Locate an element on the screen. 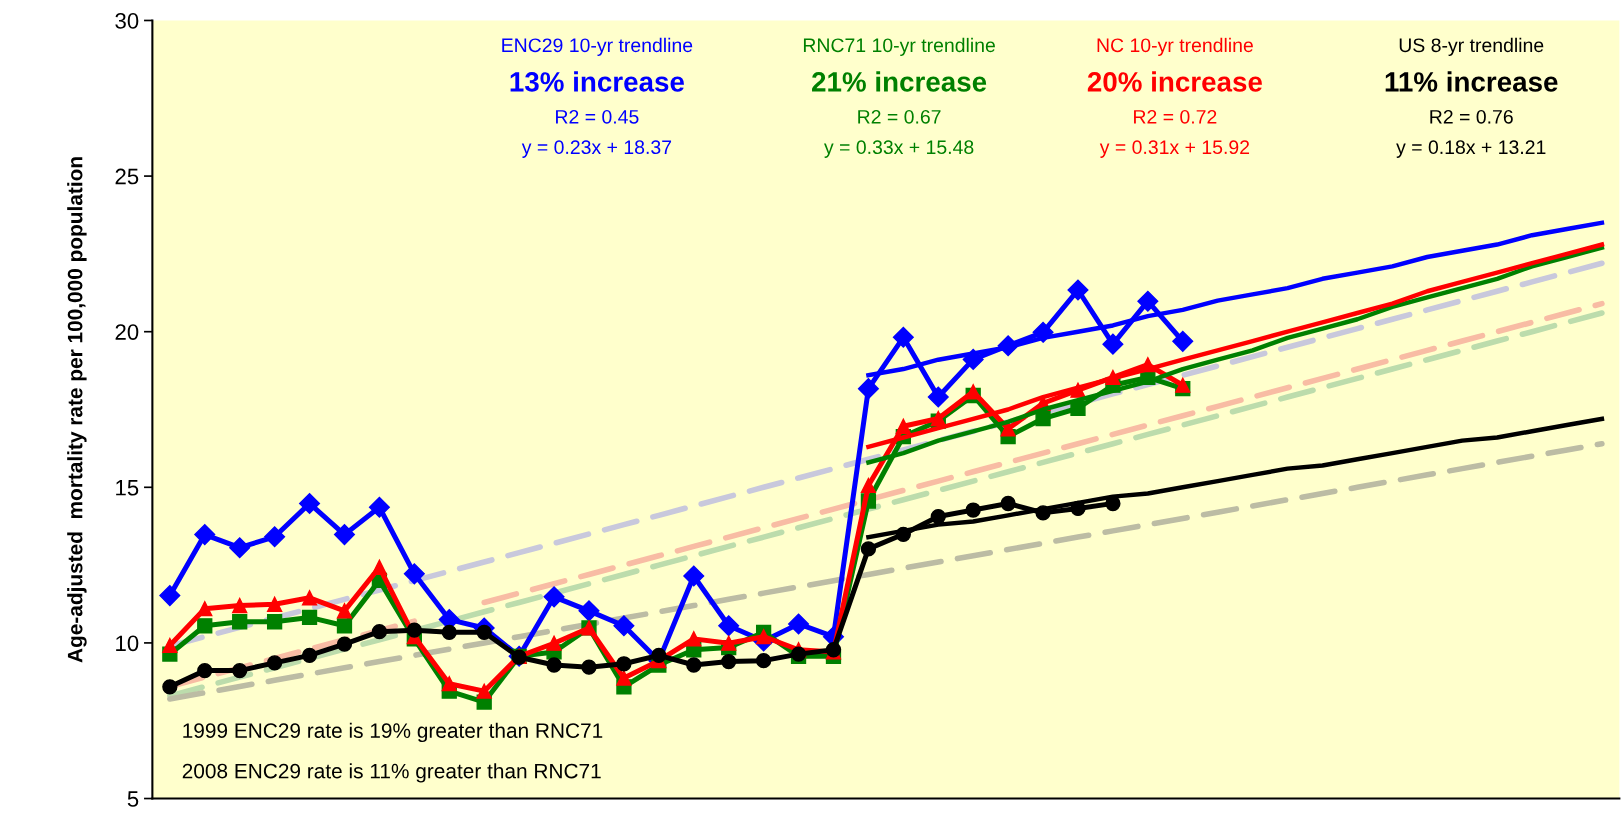  annotation: 21% increase is located at coordinates (899, 81).